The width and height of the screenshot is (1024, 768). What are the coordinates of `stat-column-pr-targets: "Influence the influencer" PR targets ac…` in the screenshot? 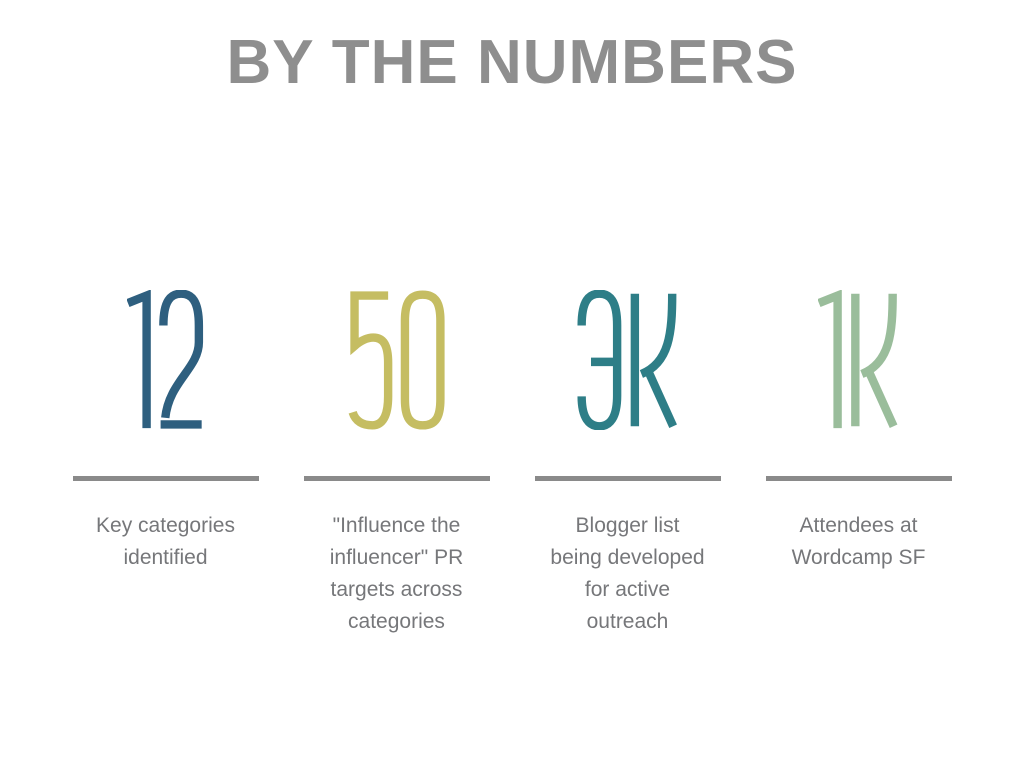 It's located at (396, 464).